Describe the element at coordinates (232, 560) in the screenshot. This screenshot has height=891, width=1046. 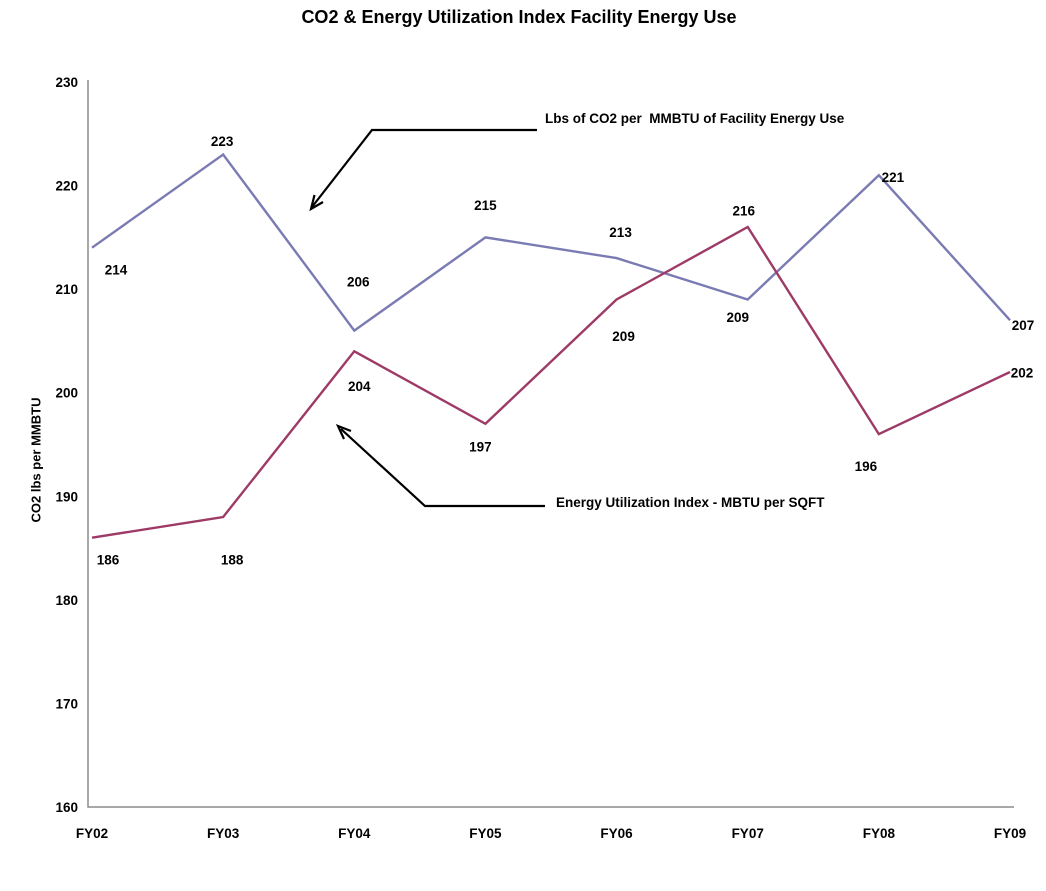
I see `data-label-eui: 188` at that location.